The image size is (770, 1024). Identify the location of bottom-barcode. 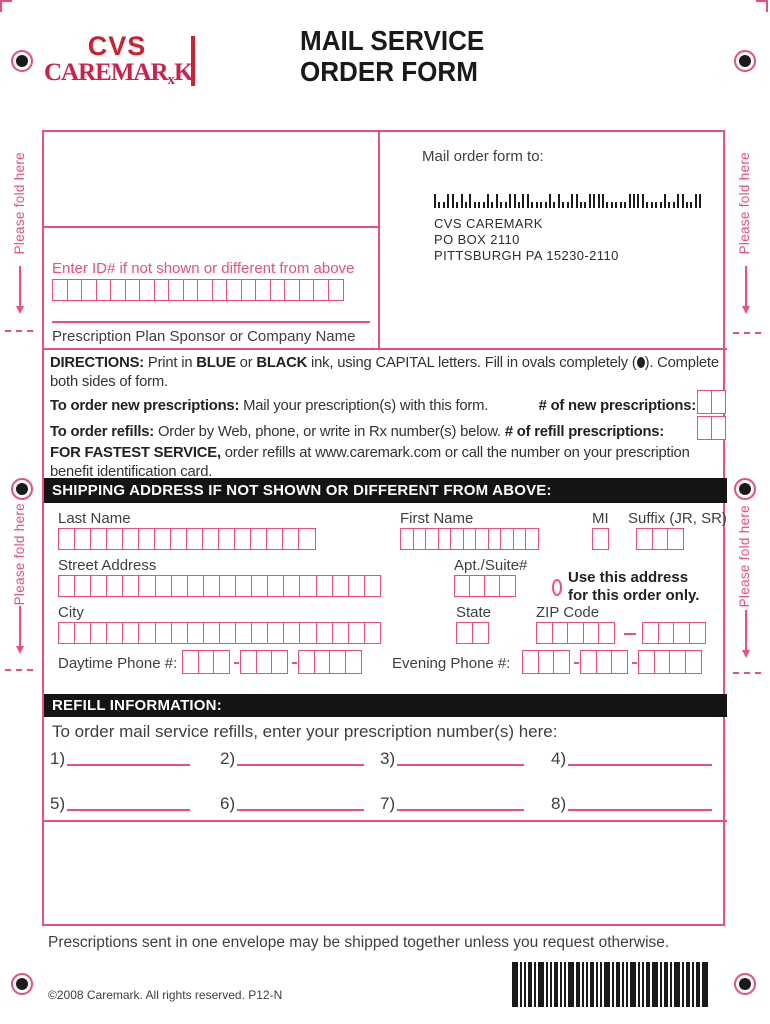
(614, 984).